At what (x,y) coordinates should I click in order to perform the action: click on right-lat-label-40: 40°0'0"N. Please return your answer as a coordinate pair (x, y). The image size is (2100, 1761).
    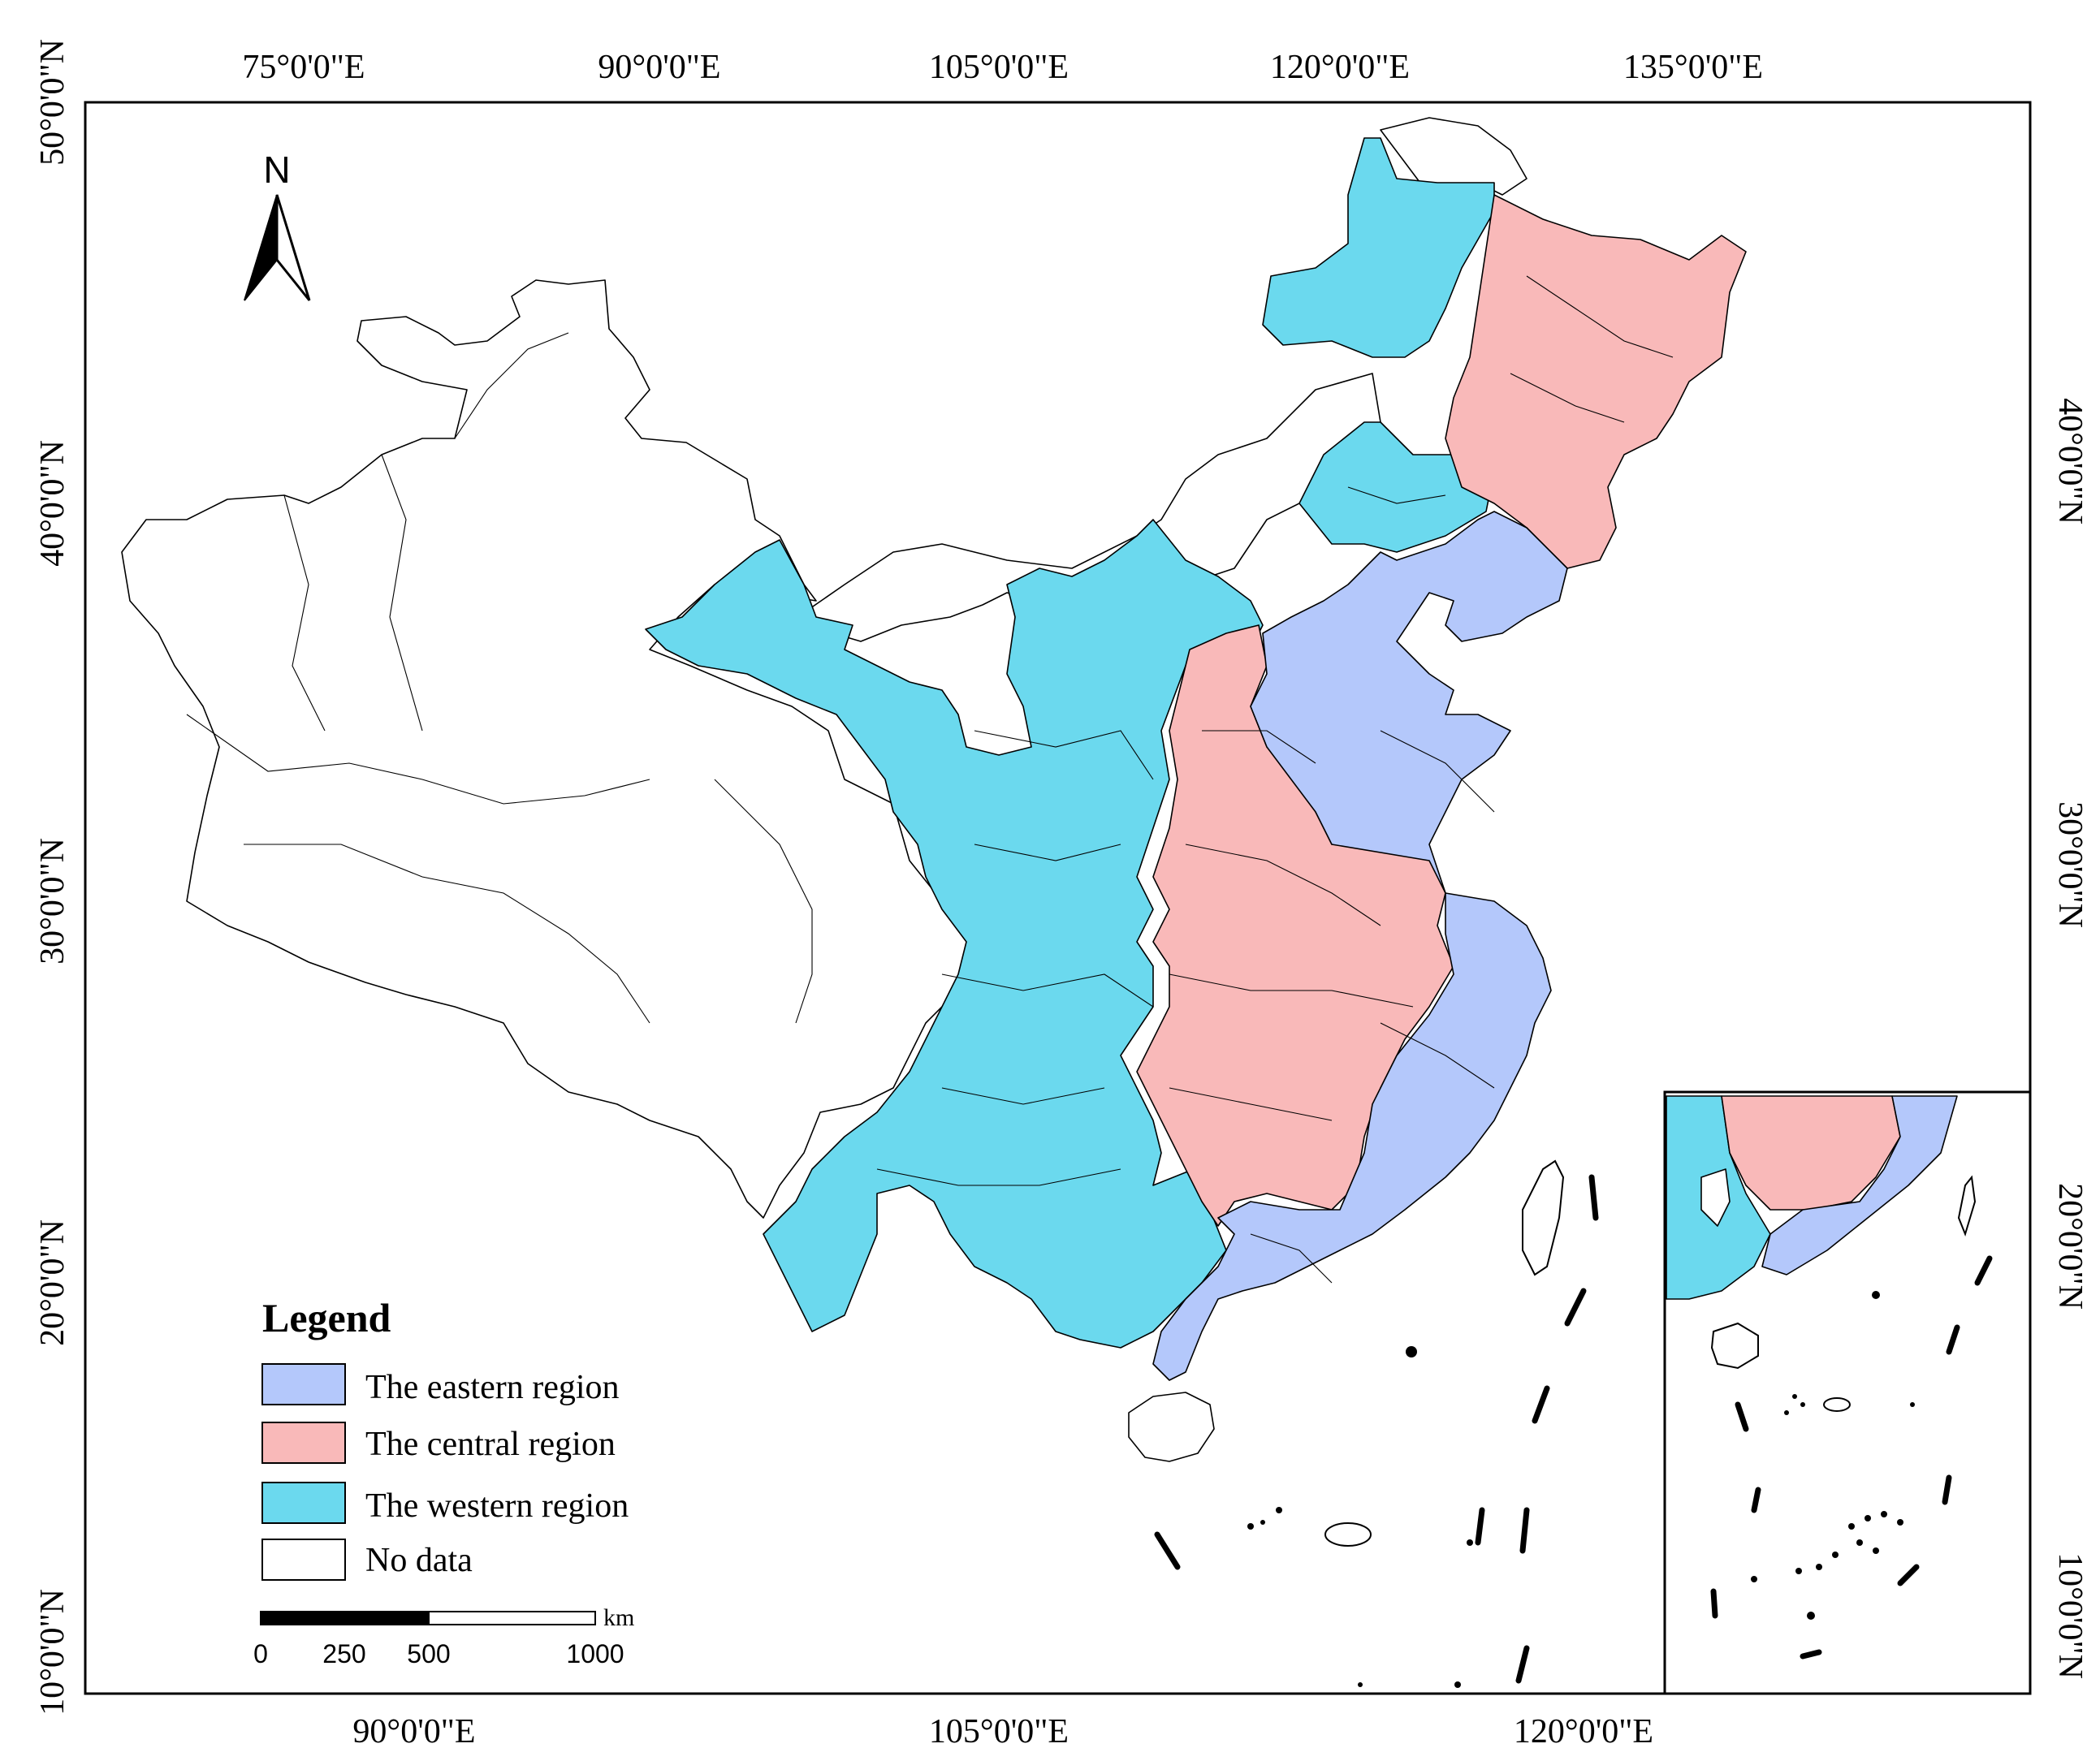
    Looking at the image, I should click on (2070, 461).